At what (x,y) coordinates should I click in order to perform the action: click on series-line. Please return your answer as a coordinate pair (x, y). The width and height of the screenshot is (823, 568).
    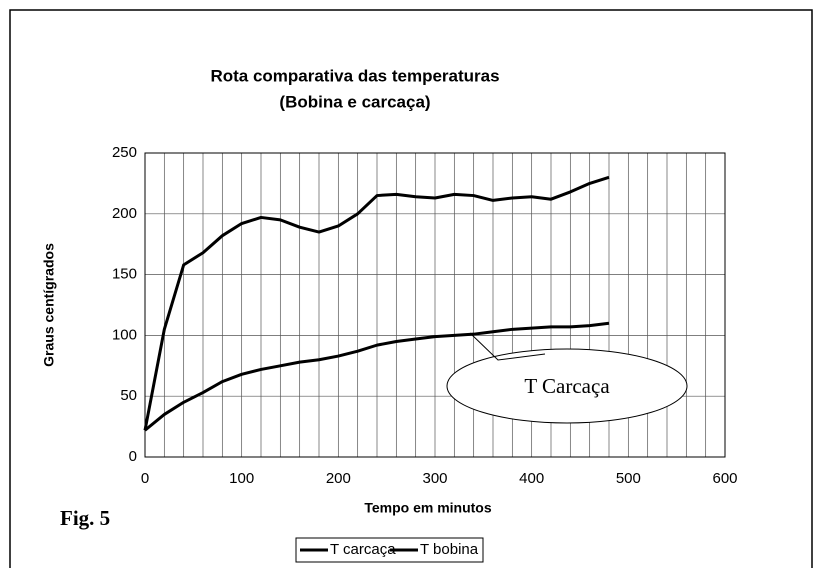
    Looking at the image, I should click on (377, 376).